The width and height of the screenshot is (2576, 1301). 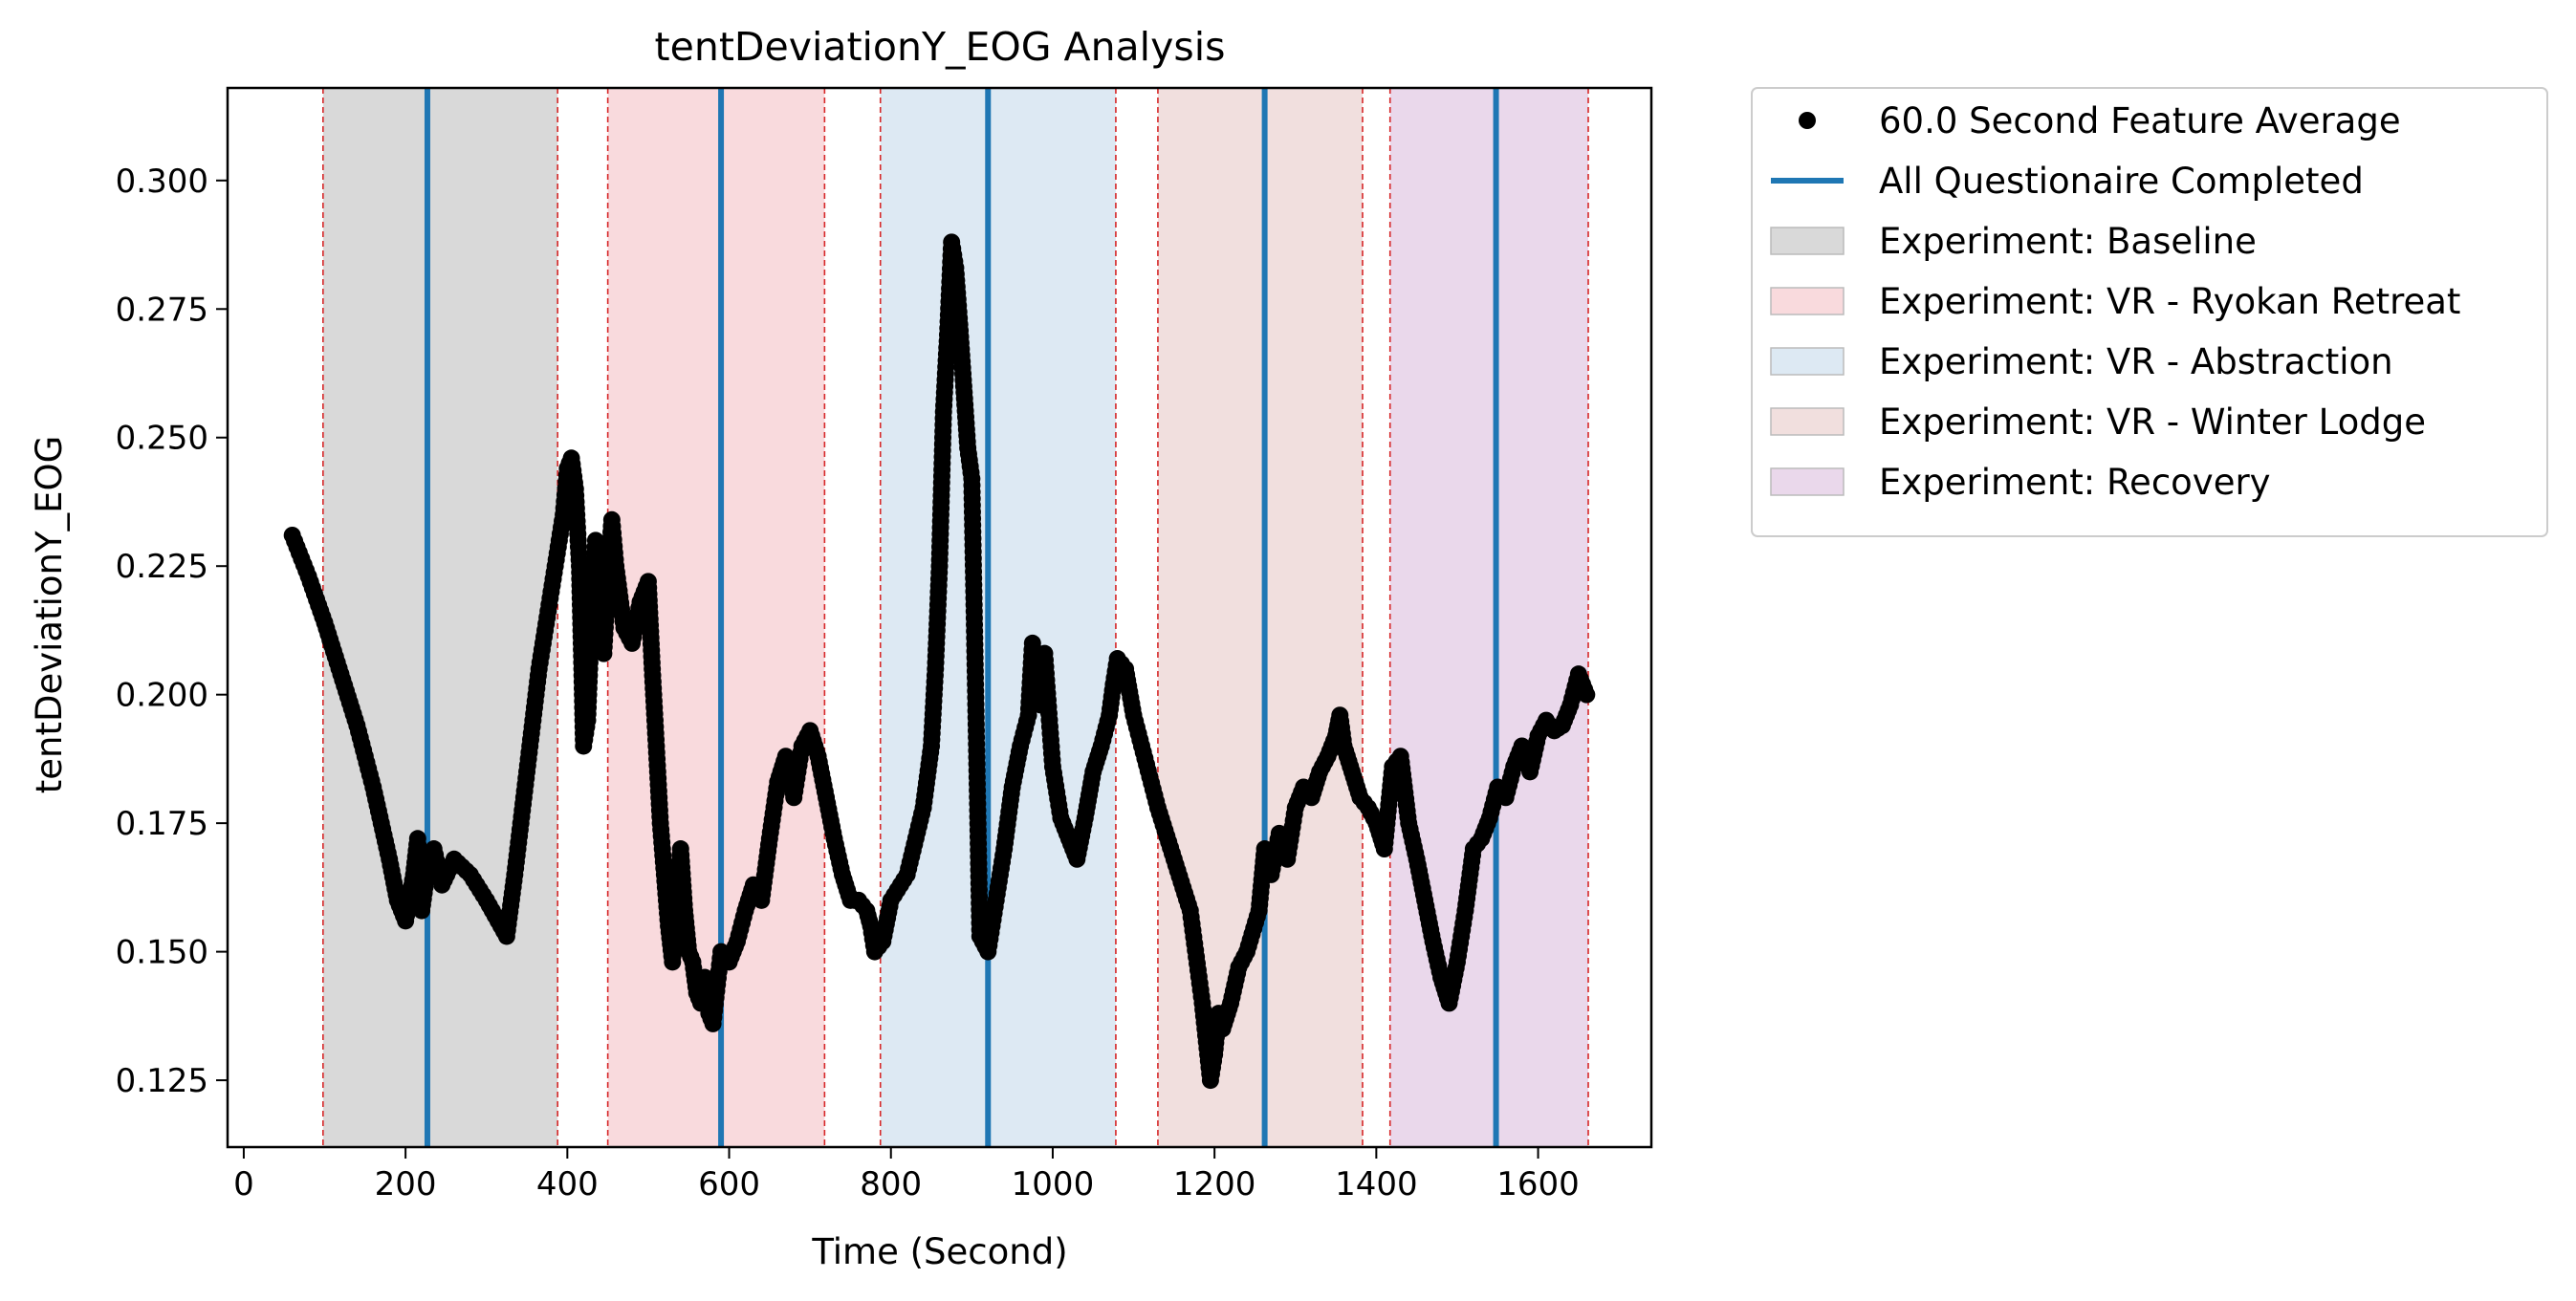 I want to click on y-axis-ticks: 0.125 0.150 0.175 0.200 0.225 0.250 0.275 0.300, so click(x=172, y=631).